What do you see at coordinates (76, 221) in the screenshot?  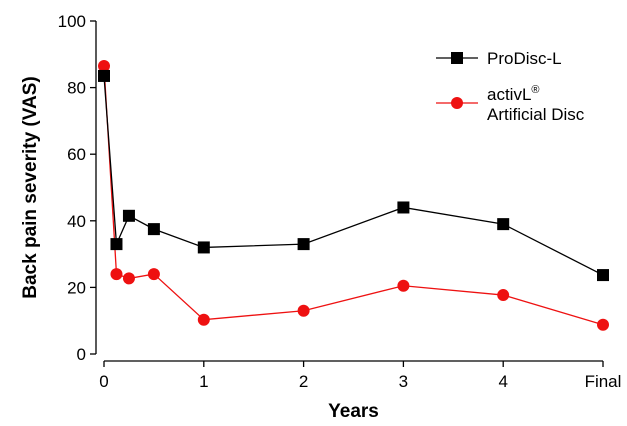 I see `y-tick-label: 40` at bounding box center [76, 221].